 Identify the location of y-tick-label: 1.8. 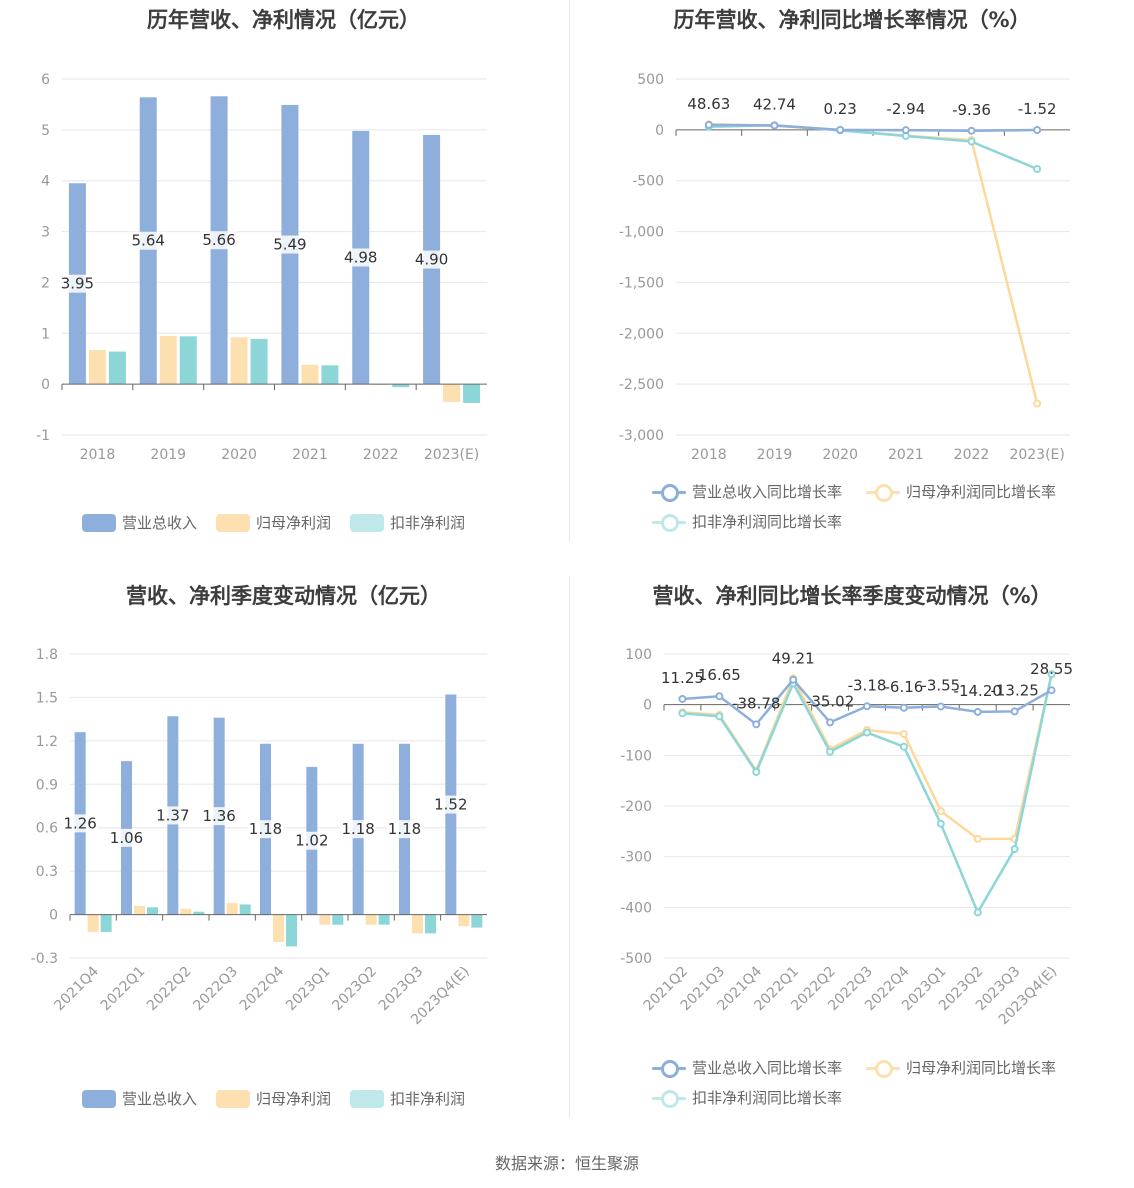
(47, 655).